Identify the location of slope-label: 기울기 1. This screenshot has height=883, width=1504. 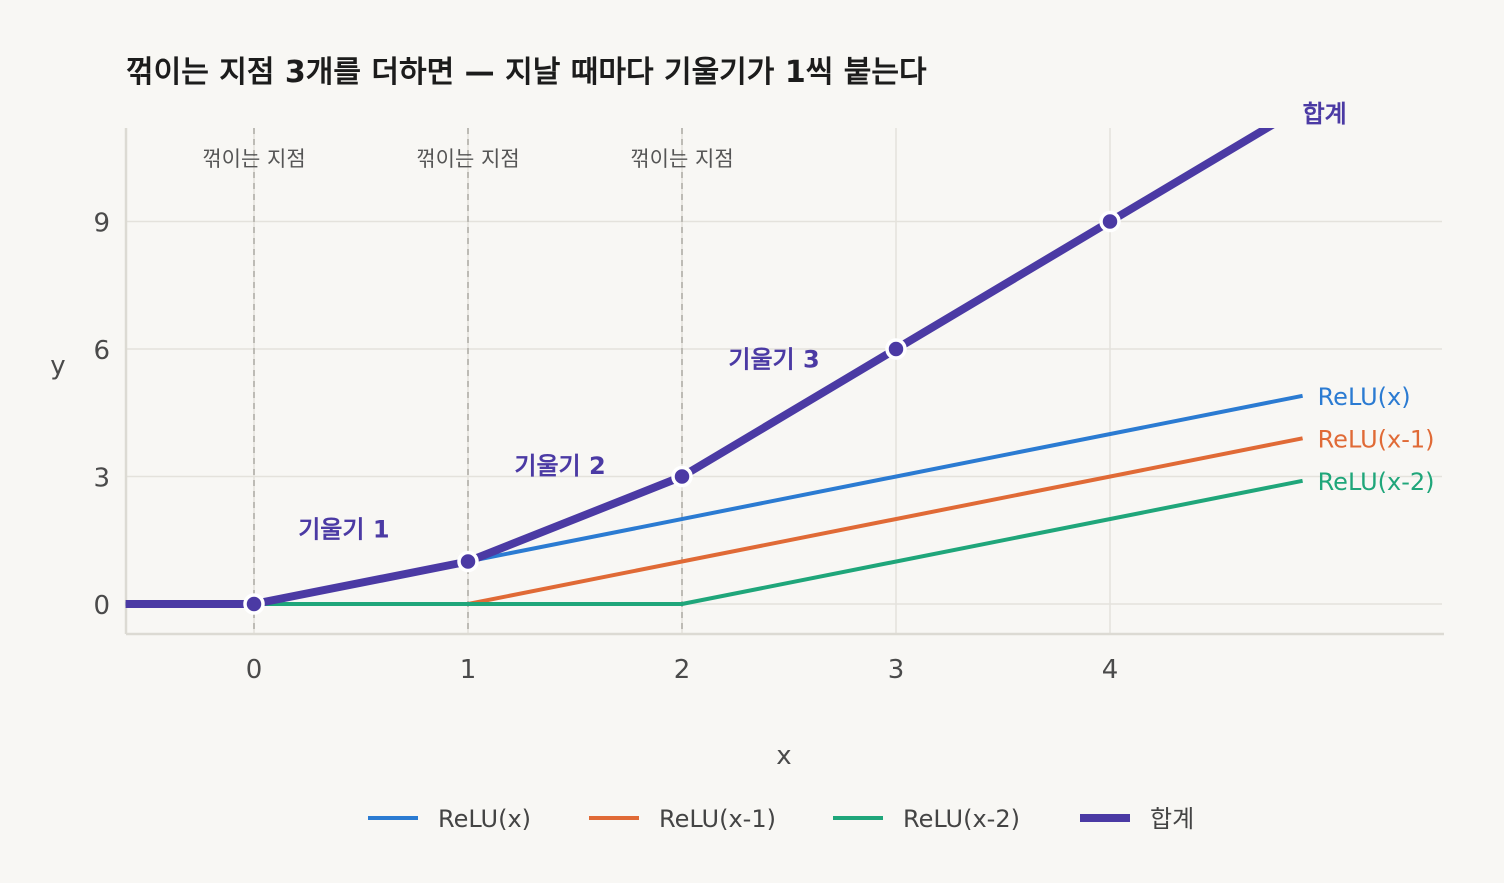
(343, 530).